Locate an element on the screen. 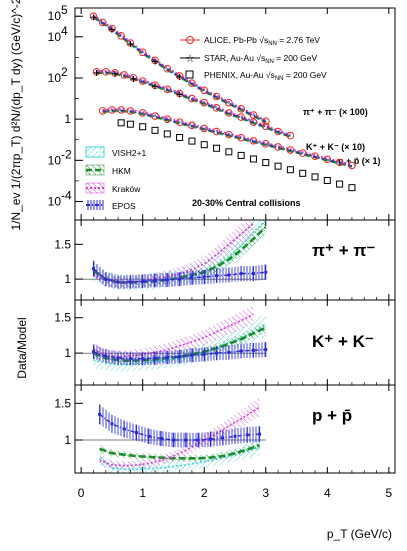 Image resolution: width=407 pixels, height=551 pixels. legend-phenix-label: PHENIX, Au-Au √sNN = 200 GeV is located at coordinates (265, 76).